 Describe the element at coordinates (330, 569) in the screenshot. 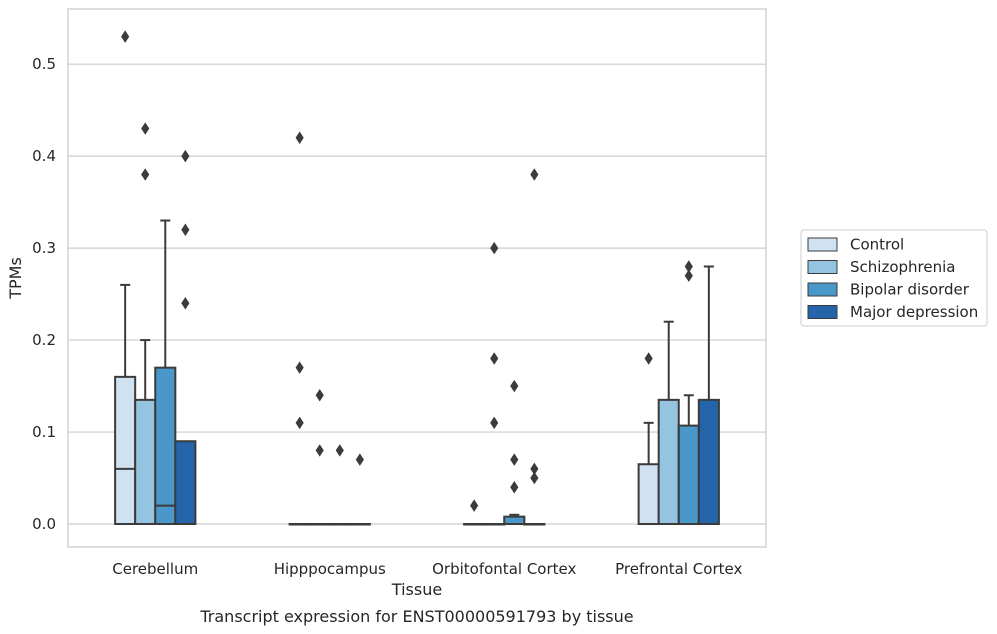

I see `x-tick-label: Hipppocampus` at that location.